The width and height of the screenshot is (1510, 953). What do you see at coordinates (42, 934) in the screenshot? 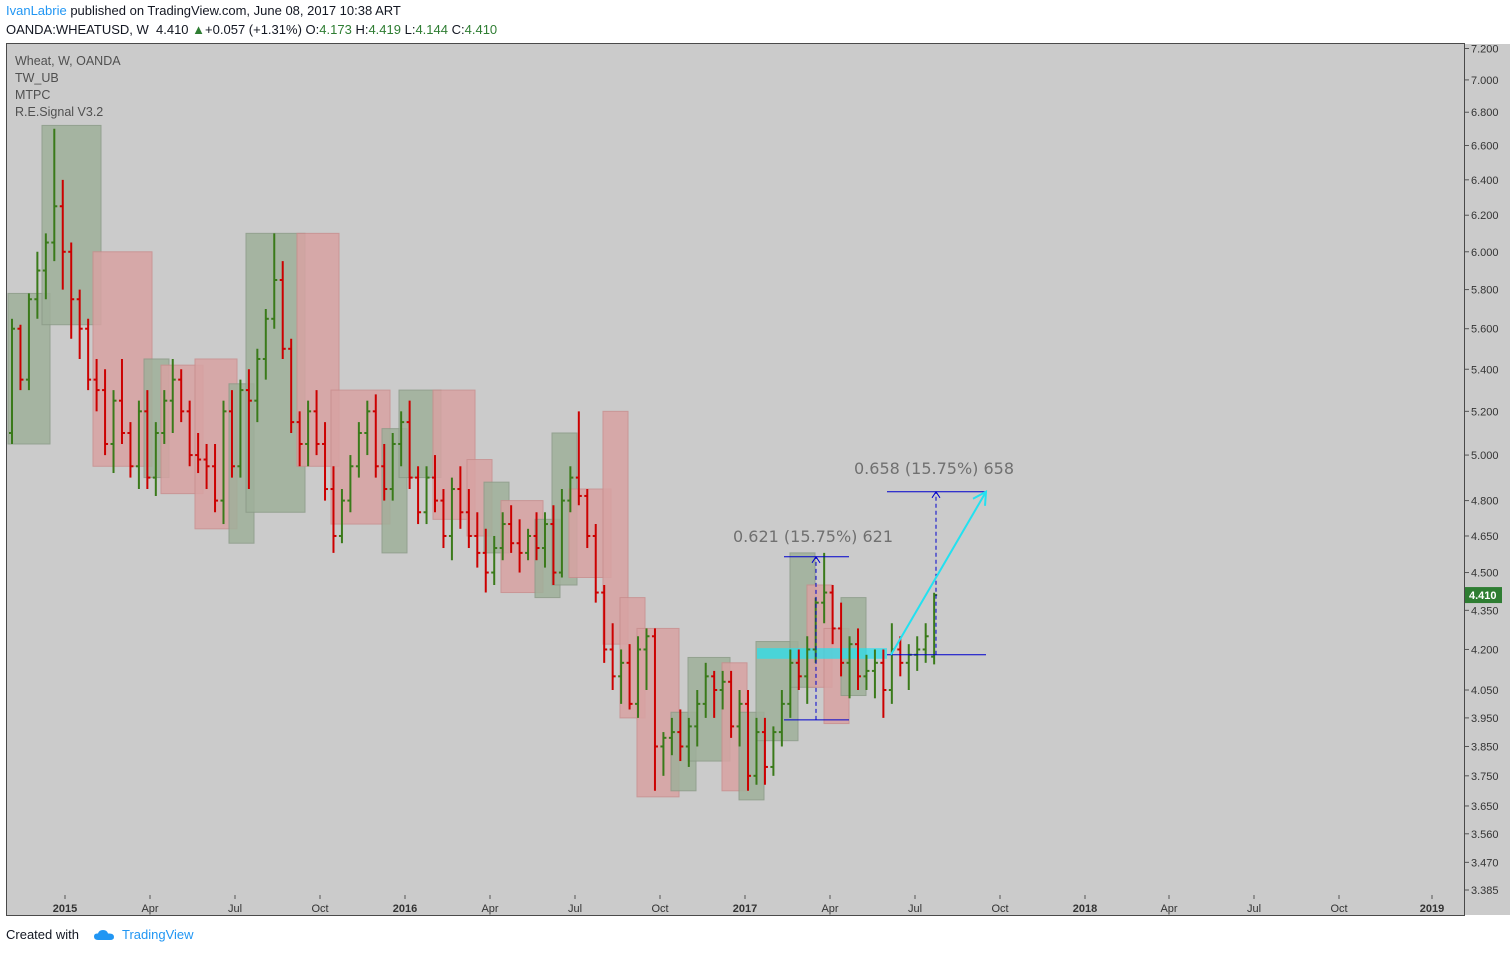
I see `created-with-text: Created with` at bounding box center [42, 934].